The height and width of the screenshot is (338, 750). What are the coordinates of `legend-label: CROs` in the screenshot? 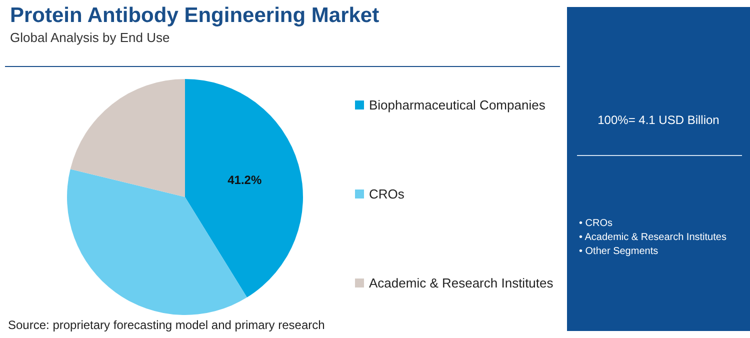 It's located at (387, 194).